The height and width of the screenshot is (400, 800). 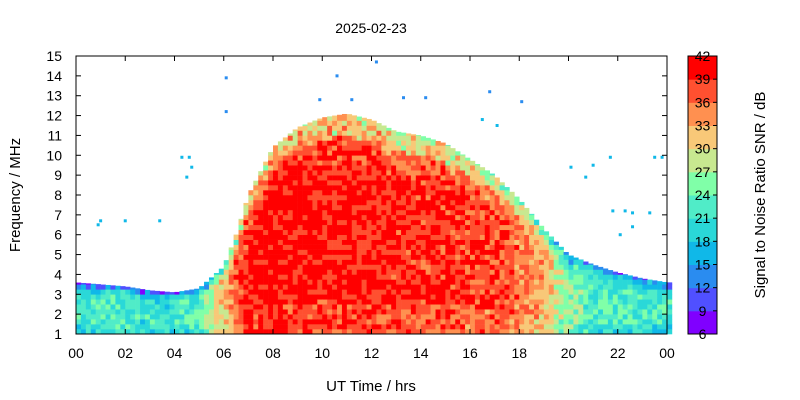 What do you see at coordinates (702, 160) in the screenshot?
I see `colorbar-swatch` at bounding box center [702, 160].